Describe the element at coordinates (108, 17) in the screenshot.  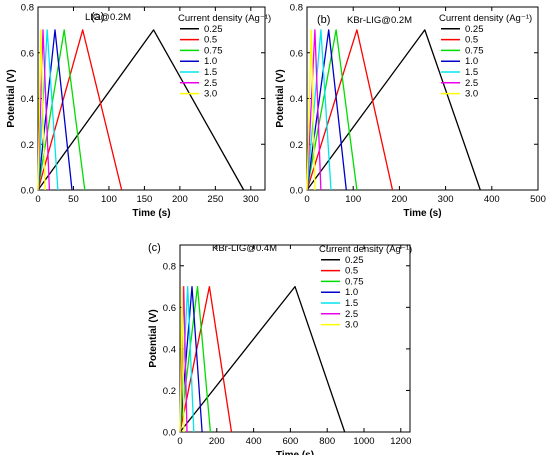
I see `sample-label: LIG@0.2M` at that location.